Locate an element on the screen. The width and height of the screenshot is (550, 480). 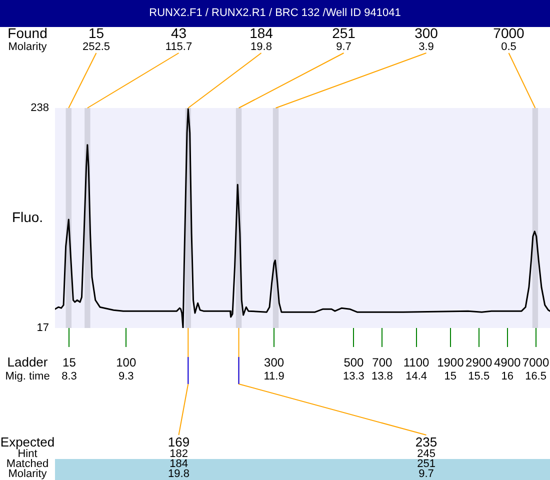
text: 184 is located at coordinates (179, 464).